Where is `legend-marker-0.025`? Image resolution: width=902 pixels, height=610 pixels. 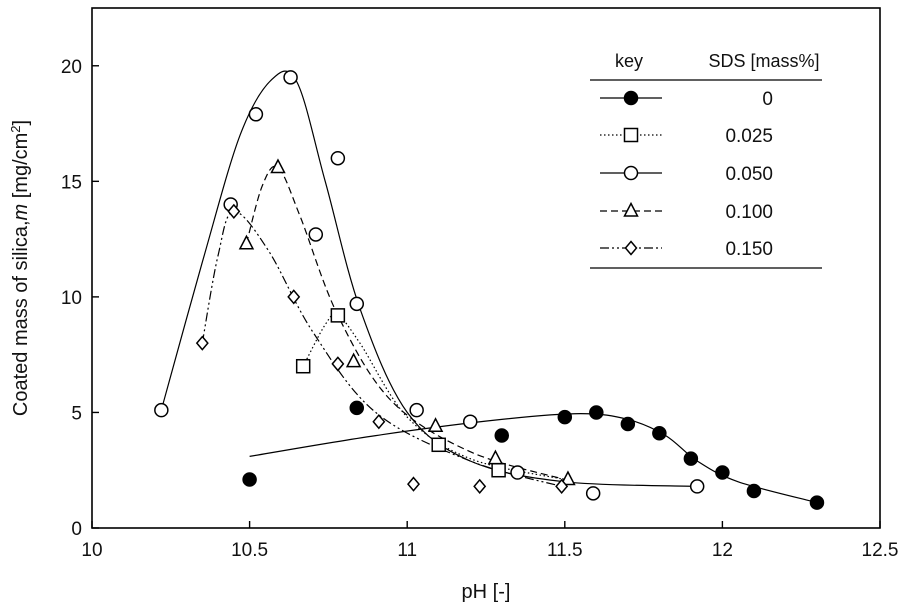 legend-marker-0.025 is located at coordinates (631, 135).